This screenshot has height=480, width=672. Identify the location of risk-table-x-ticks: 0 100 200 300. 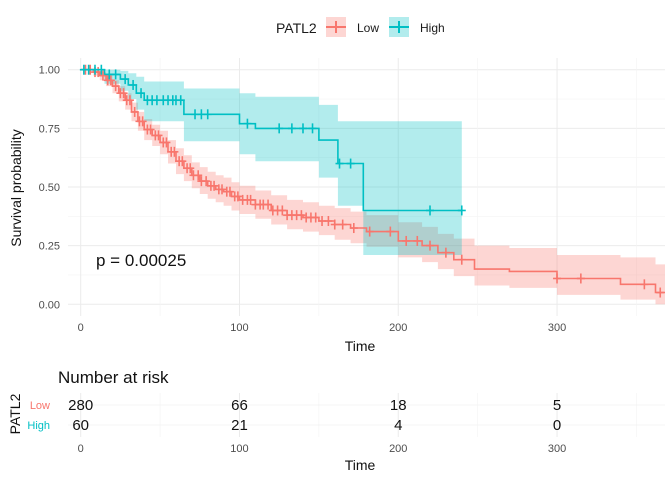
(322, 449).